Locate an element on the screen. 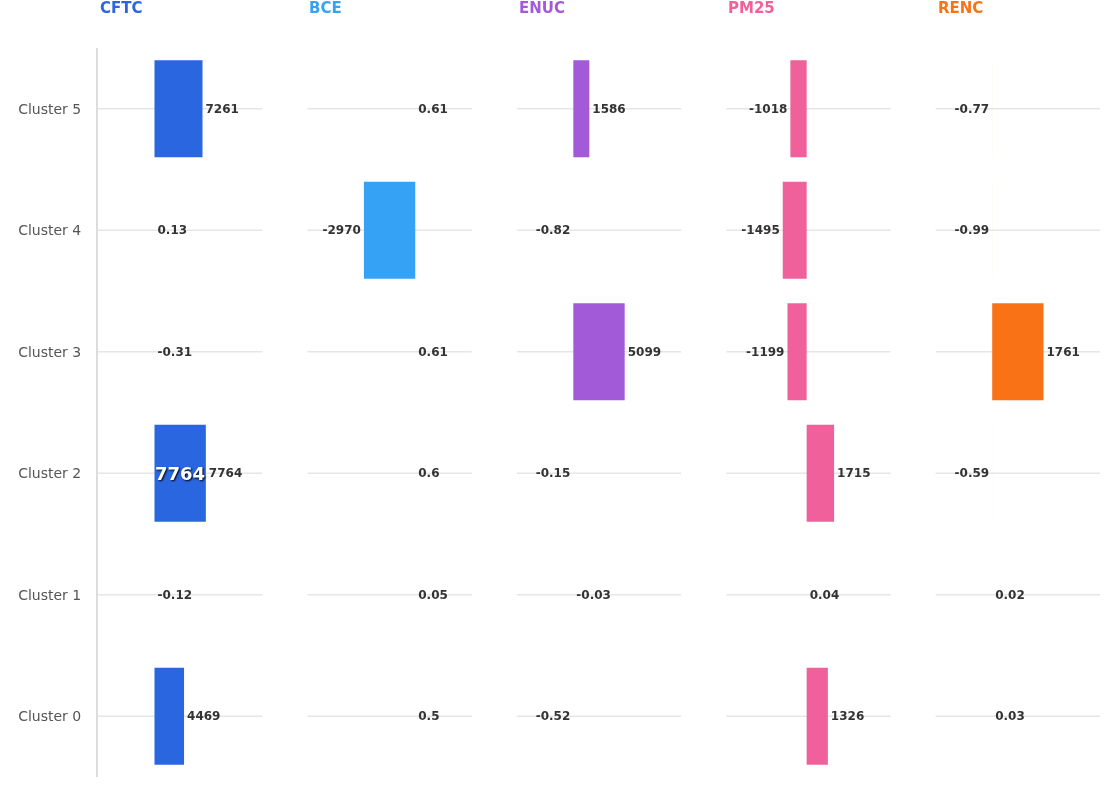 This screenshot has height=785, width=1105. data-label: -1018 is located at coordinates (768, 108).